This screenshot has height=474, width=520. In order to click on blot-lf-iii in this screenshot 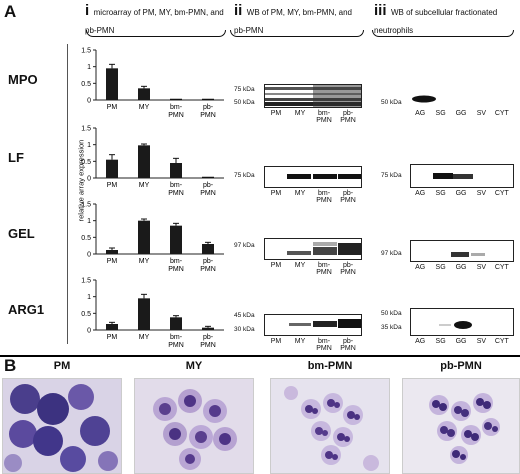, I will do `click(462, 176)`.